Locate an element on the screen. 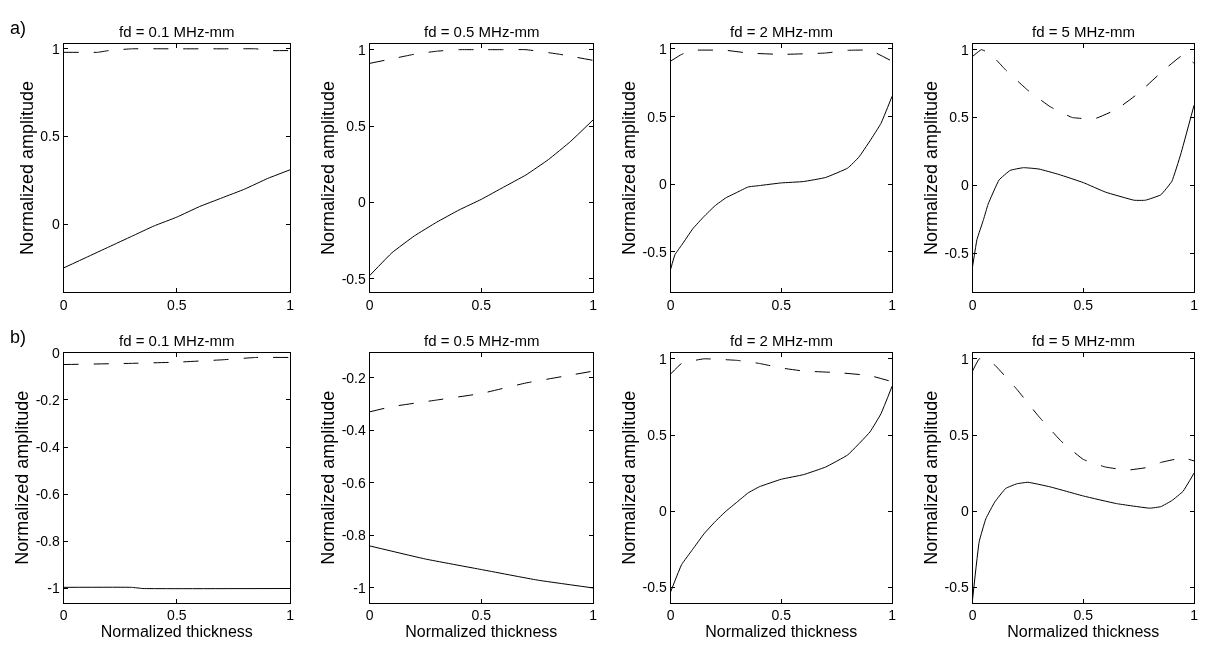  text: b) is located at coordinates (18, 337).